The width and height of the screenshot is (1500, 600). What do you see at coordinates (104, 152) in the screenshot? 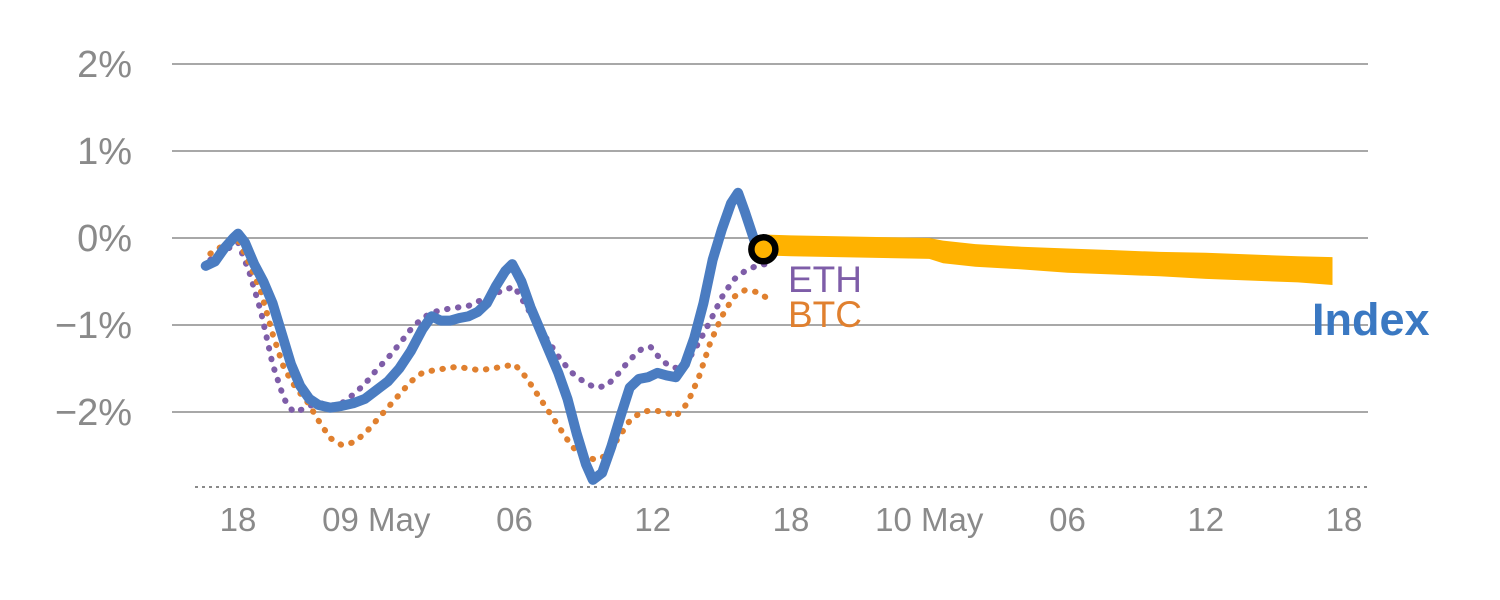
I see `y-tick-label: 1%` at bounding box center [104, 152].